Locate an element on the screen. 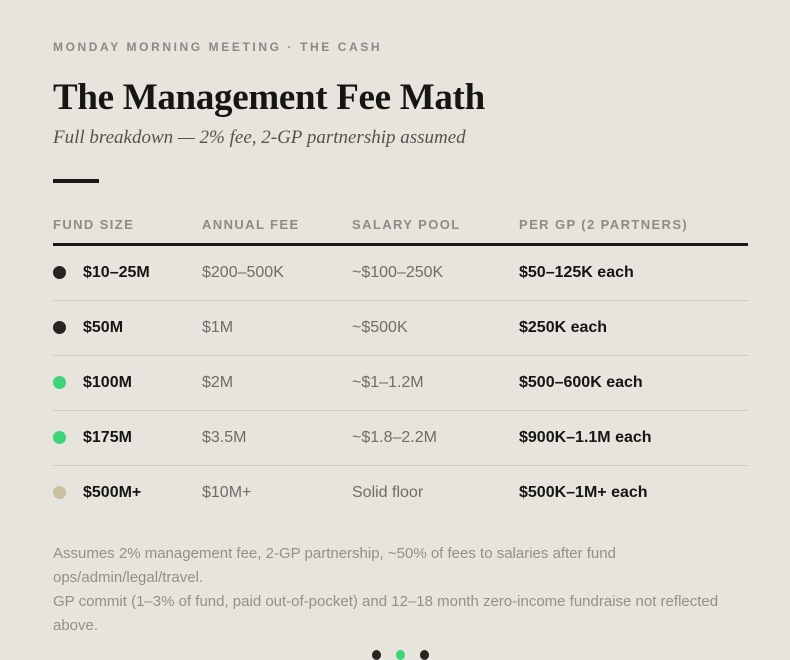 This screenshot has width=790, height=660. annual-fee-value: $1M is located at coordinates (218, 327).